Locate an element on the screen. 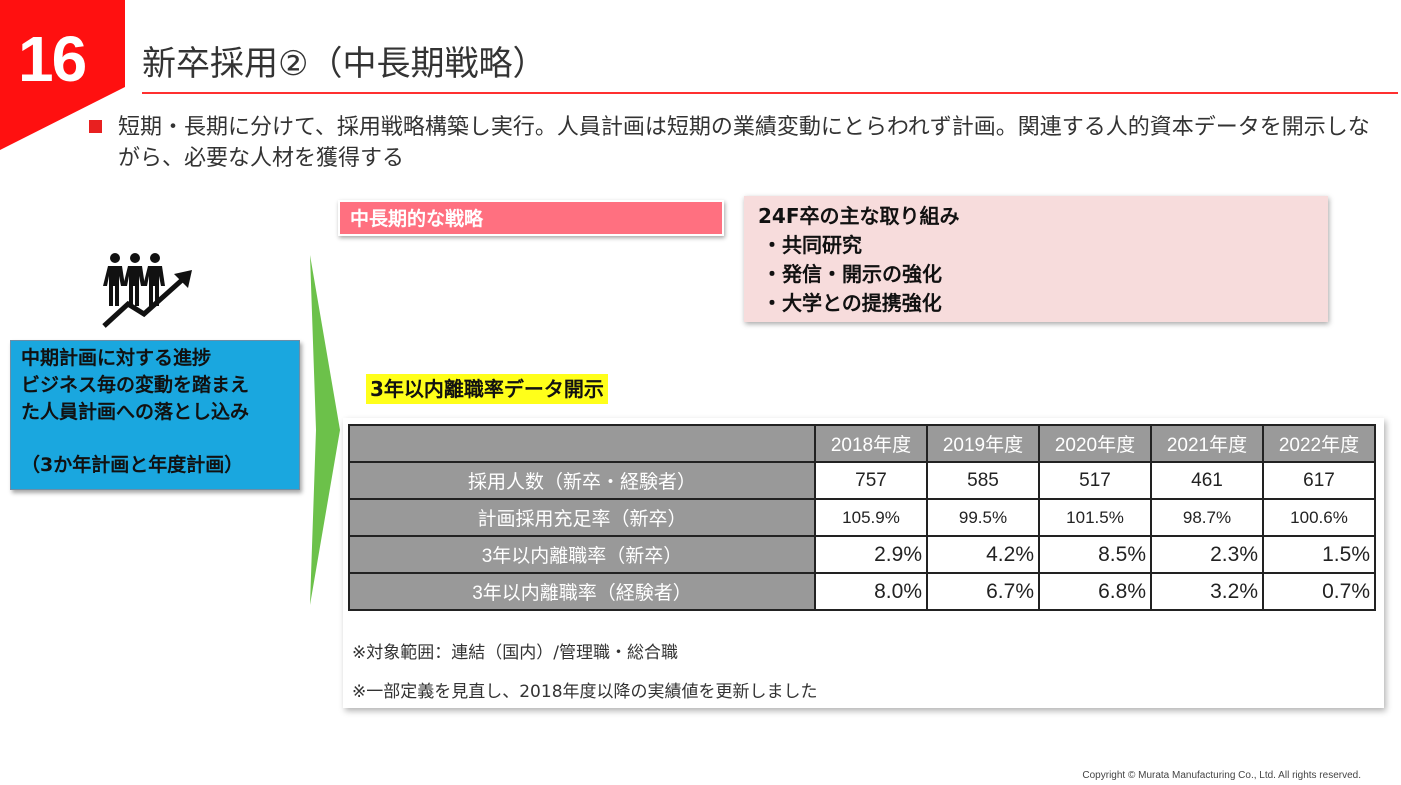 The width and height of the screenshot is (1401, 785). year-header: 2020年度 is located at coordinates (1095, 443).